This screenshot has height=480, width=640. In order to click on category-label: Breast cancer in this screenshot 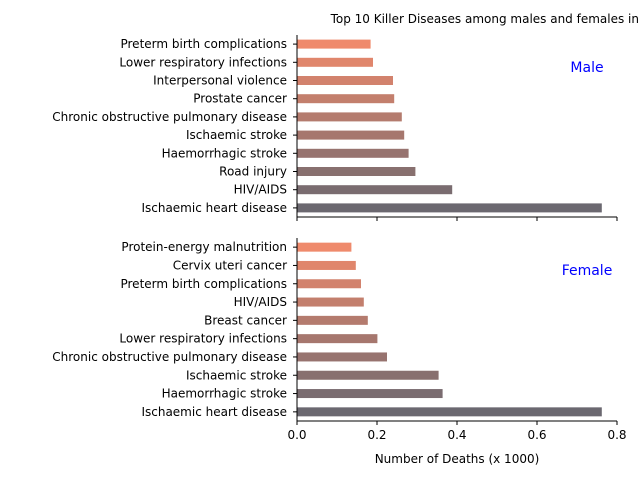, I will do `click(245, 320)`.